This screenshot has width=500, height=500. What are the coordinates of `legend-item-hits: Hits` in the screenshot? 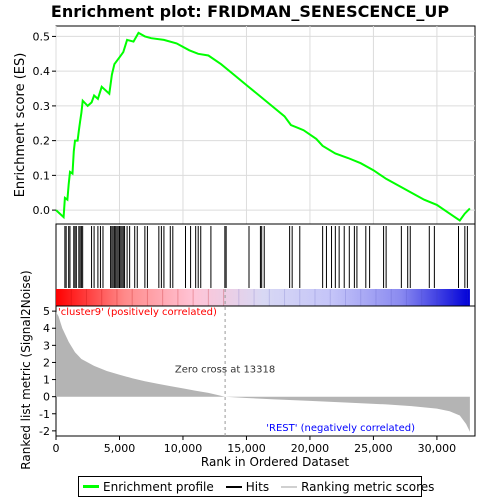 It's located at (247, 486).